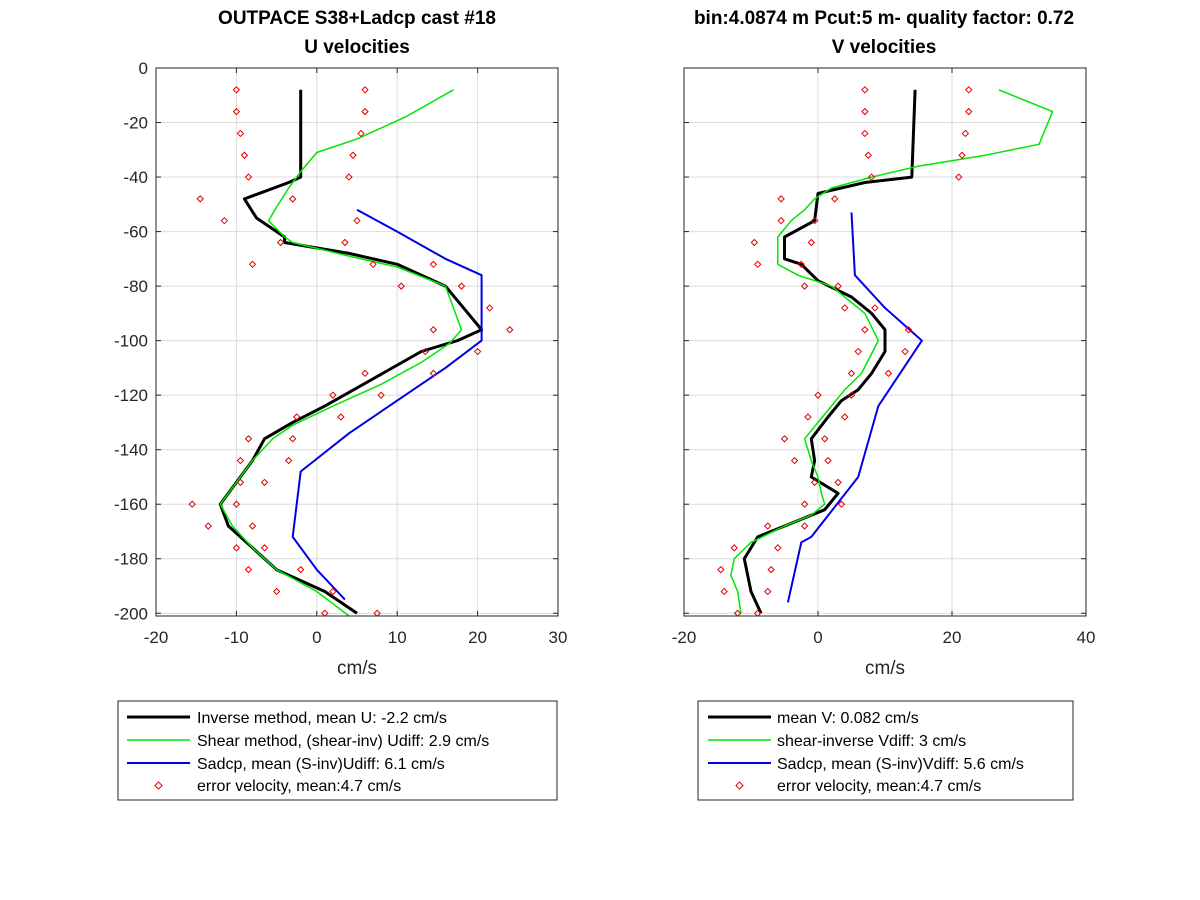 Image resolution: width=1200 pixels, height=900 pixels. I want to click on u-x-tick-label: 30, so click(558, 637).